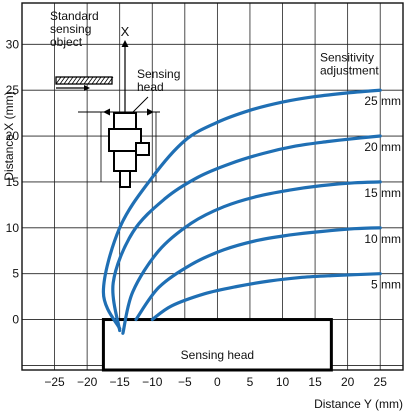 The height and width of the screenshot is (415, 408). Describe the element at coordinates (347, 58) in the screenshot. I see `legend-title-line-1: Sensitivity` at that location.